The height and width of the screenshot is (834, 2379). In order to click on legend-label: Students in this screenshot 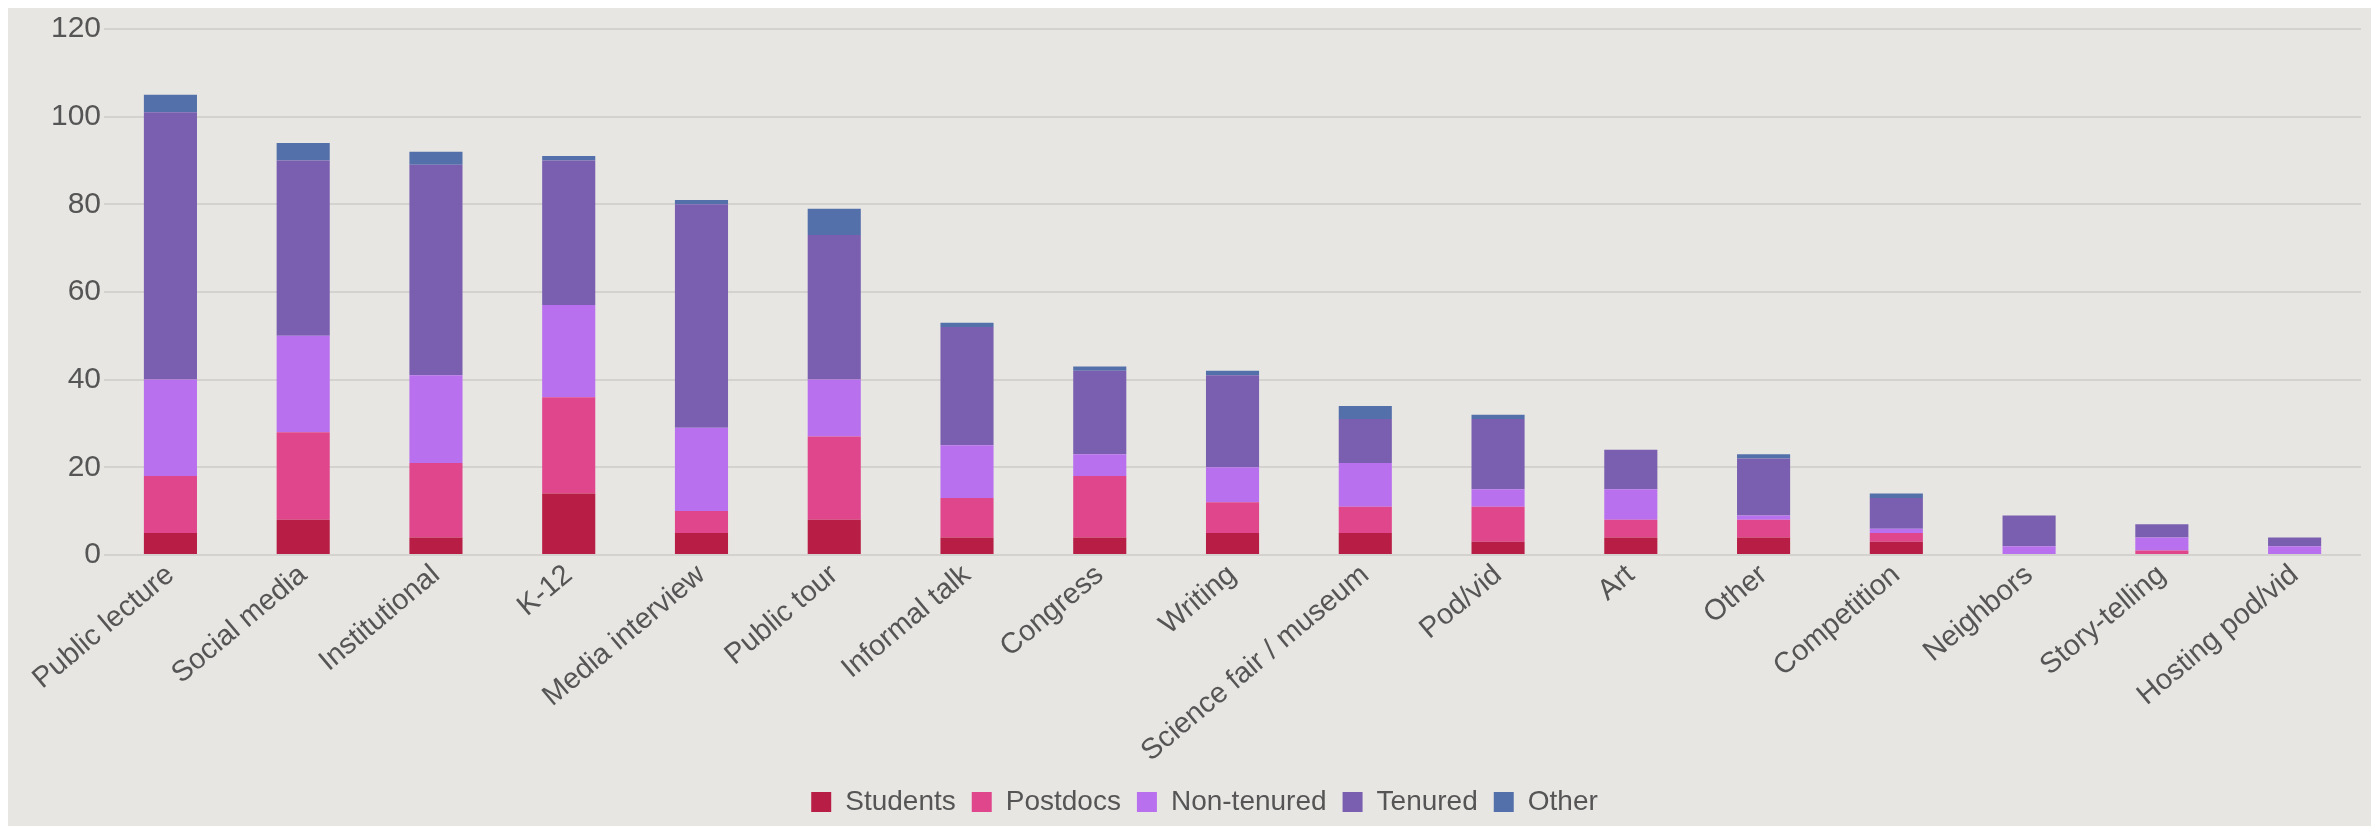, I will do `click(900, 800)`.